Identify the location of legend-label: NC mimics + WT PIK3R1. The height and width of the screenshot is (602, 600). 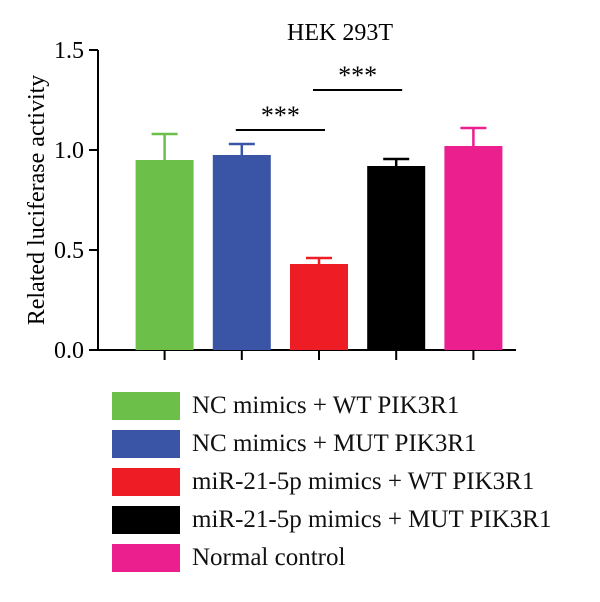
(326, 405).